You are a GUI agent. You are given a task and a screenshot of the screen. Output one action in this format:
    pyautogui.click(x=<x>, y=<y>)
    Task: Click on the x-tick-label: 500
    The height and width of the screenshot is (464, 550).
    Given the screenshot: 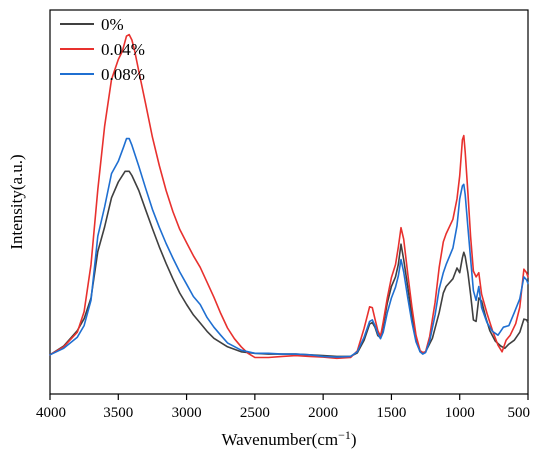 What is the action you would take?
    pyautogui.click(x=519, y=413)
    